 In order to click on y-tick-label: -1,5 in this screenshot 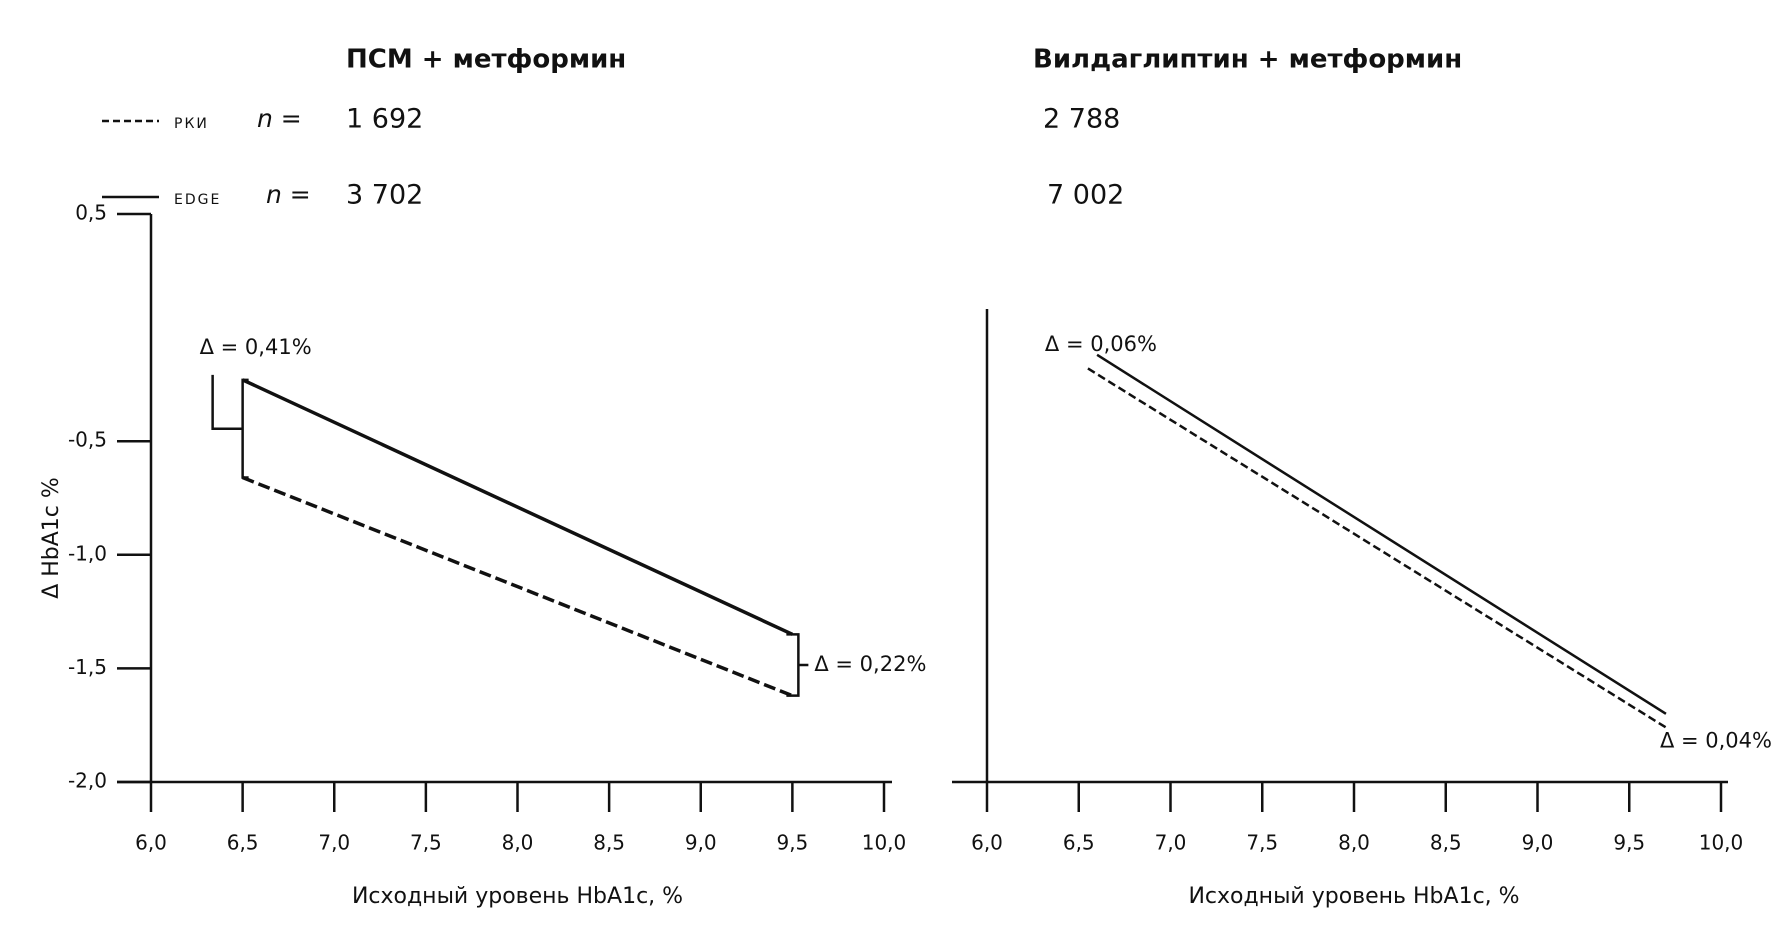, I will do `click(87, 667)`.